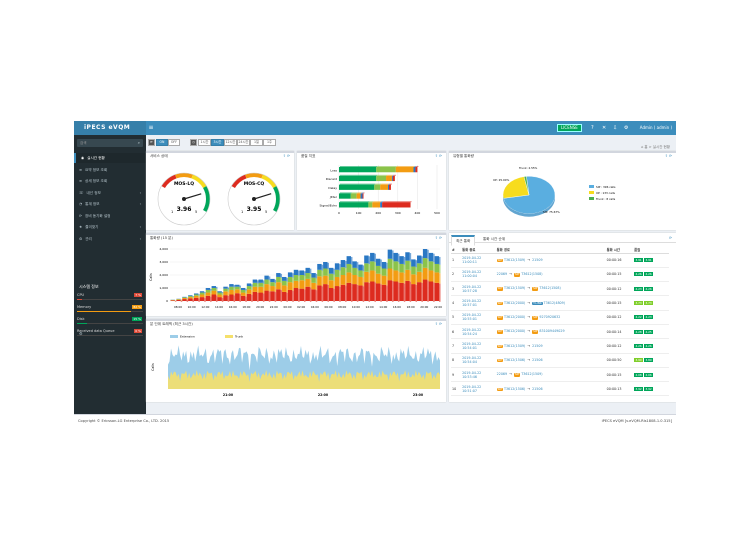 This screenshot has height=550, width=750. What do you see at coordinates (110, 311) in the screenshot?
I see `metric-bar` at bounding box center [110, 311].